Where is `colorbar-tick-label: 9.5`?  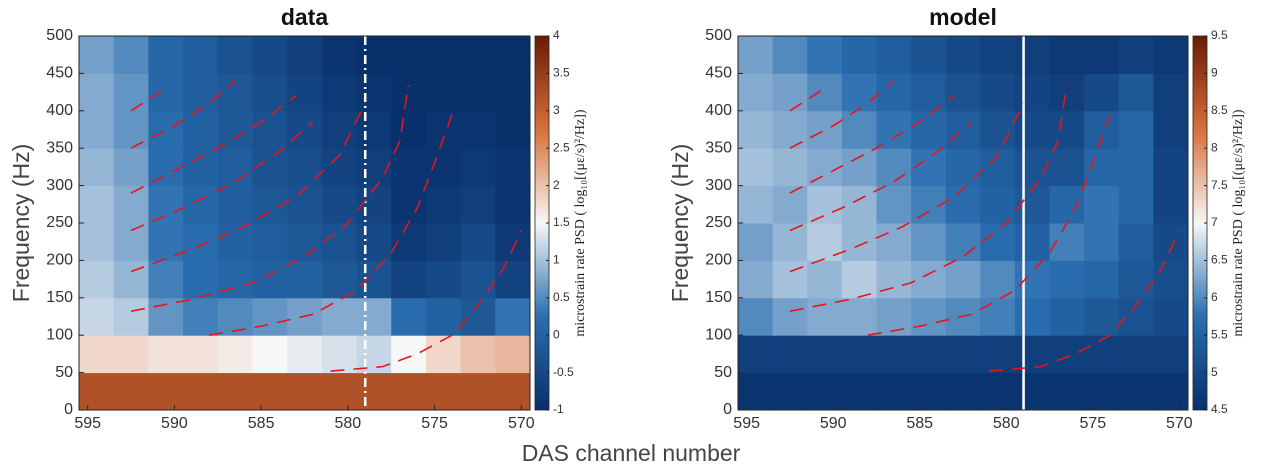
colorbar-tick-label: 9.5 is located at coordinates (1219, 35).